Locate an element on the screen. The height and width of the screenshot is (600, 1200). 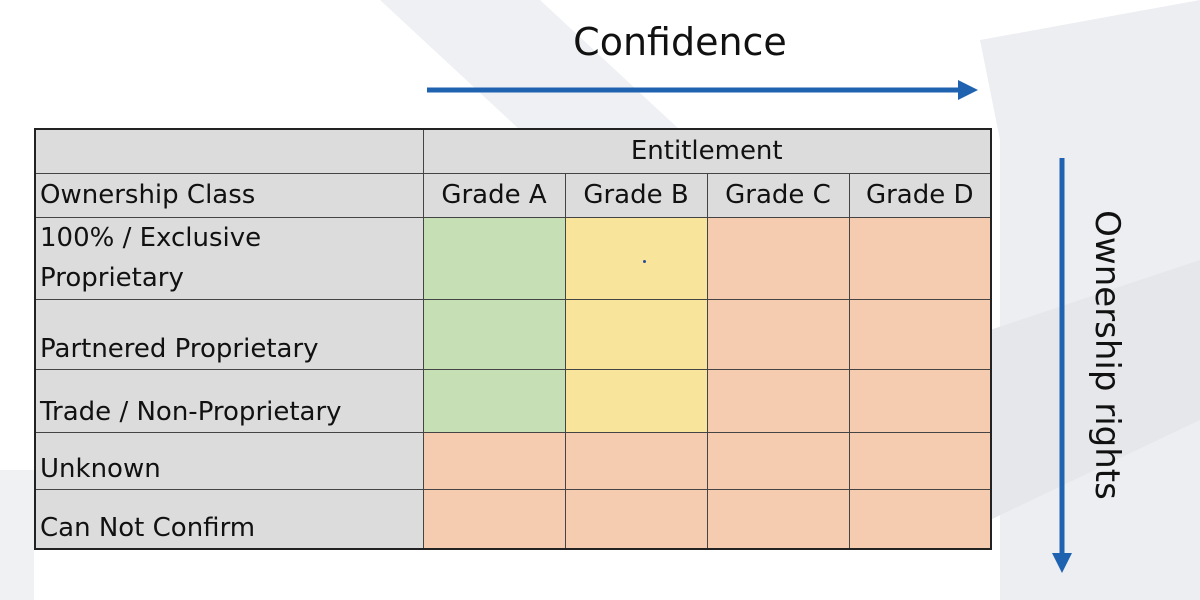
ownership-class-header: Ownership Class is located at coordinates (229, 195).